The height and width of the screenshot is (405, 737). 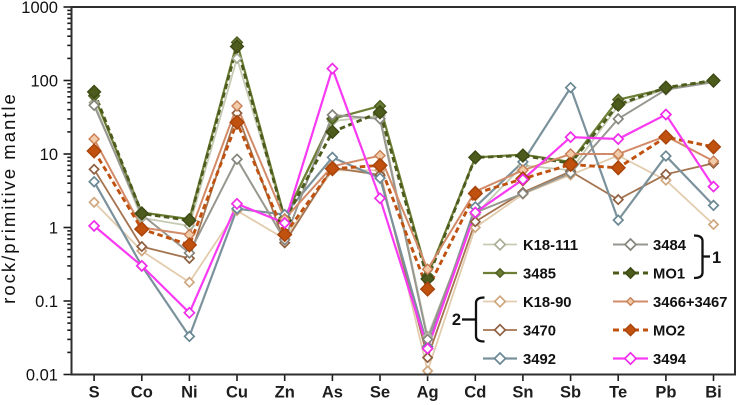 What do you see at coordinates (475, 393) in the screenshot?
I see `svg-text: Cd` at bounding box center [475, 393].